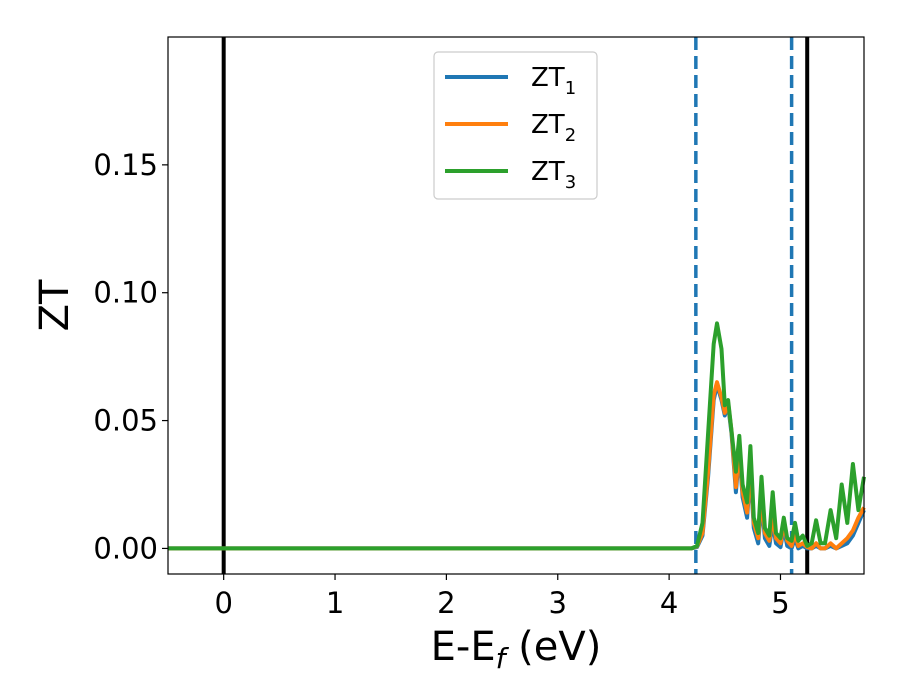 This screenshot has width=900, height=700. I want to click on x-axis-ticks: 0 1 2 3 4 5, so click(502, 597).